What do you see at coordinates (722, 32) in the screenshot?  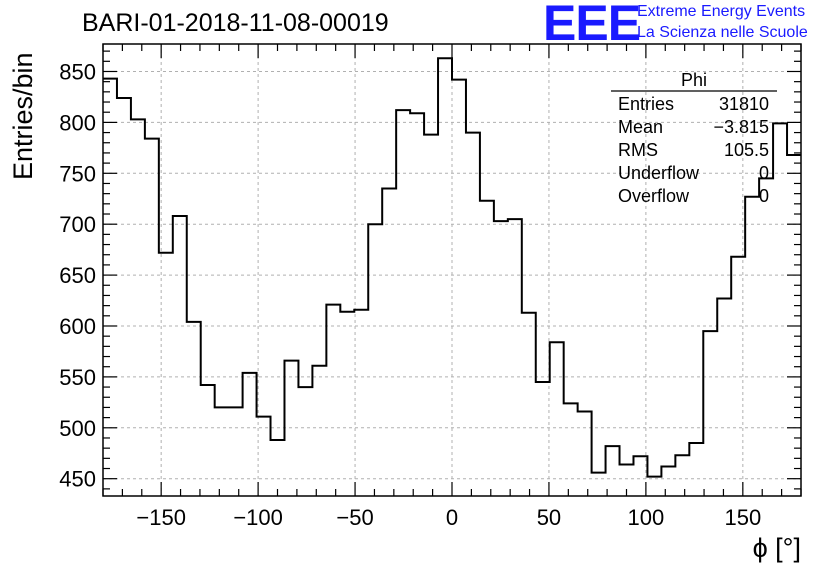 I see `banner-line-2: La Scienza nelle Scuole` at bounding box center [722, 32].